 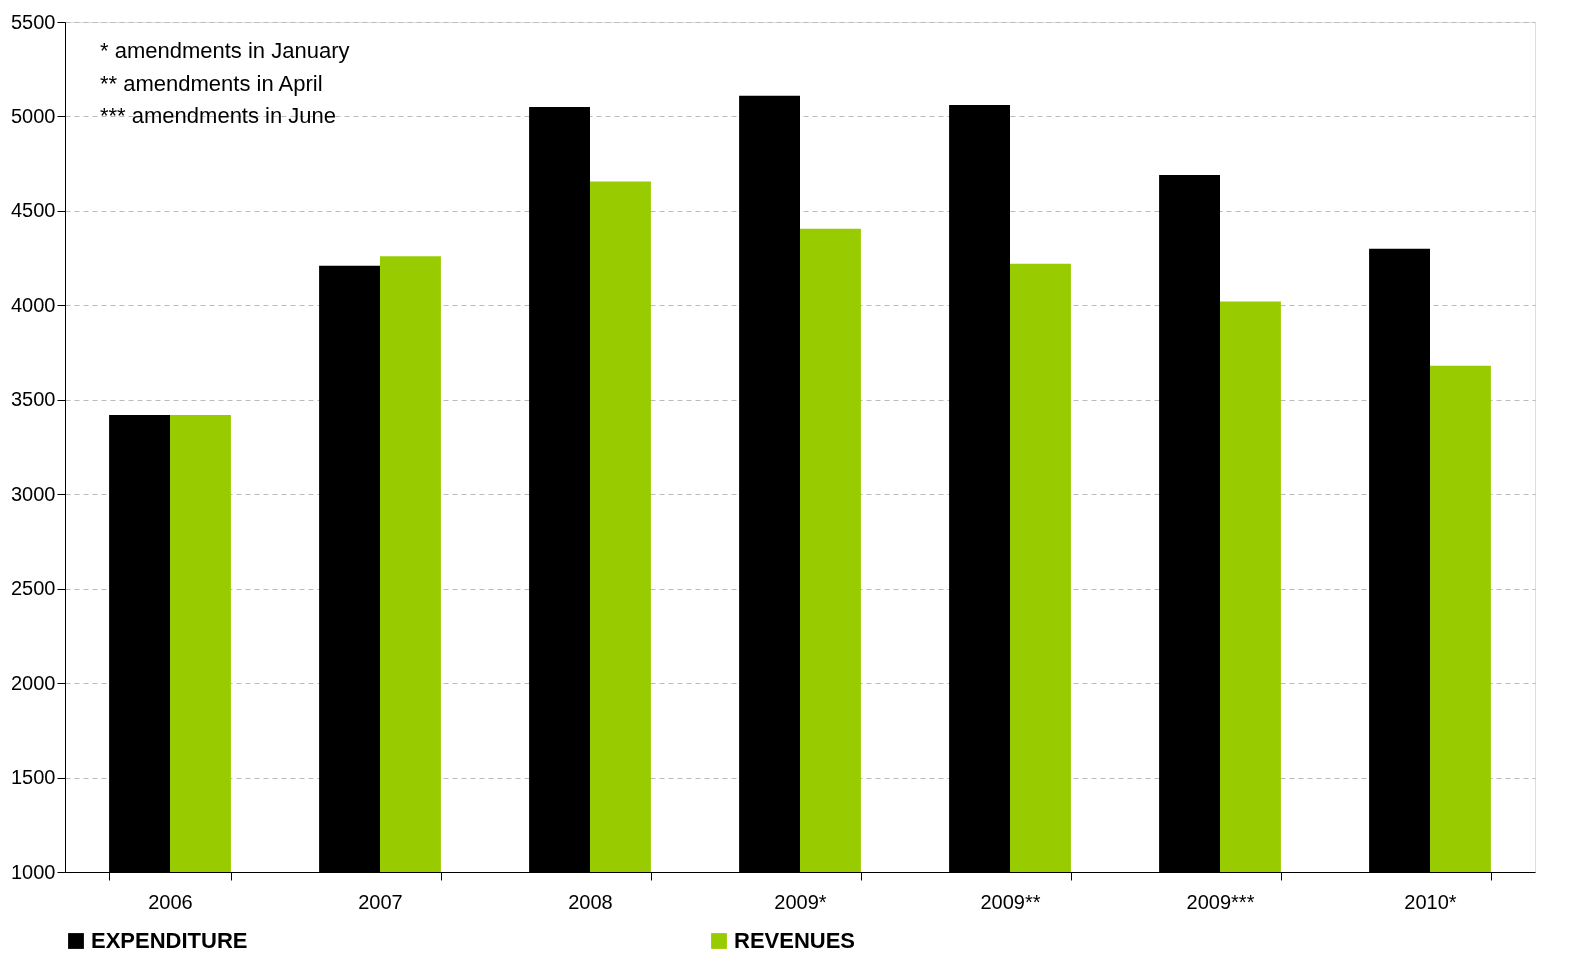 I want to click on y-tick-label: 2000, so click(x=33, y=682).